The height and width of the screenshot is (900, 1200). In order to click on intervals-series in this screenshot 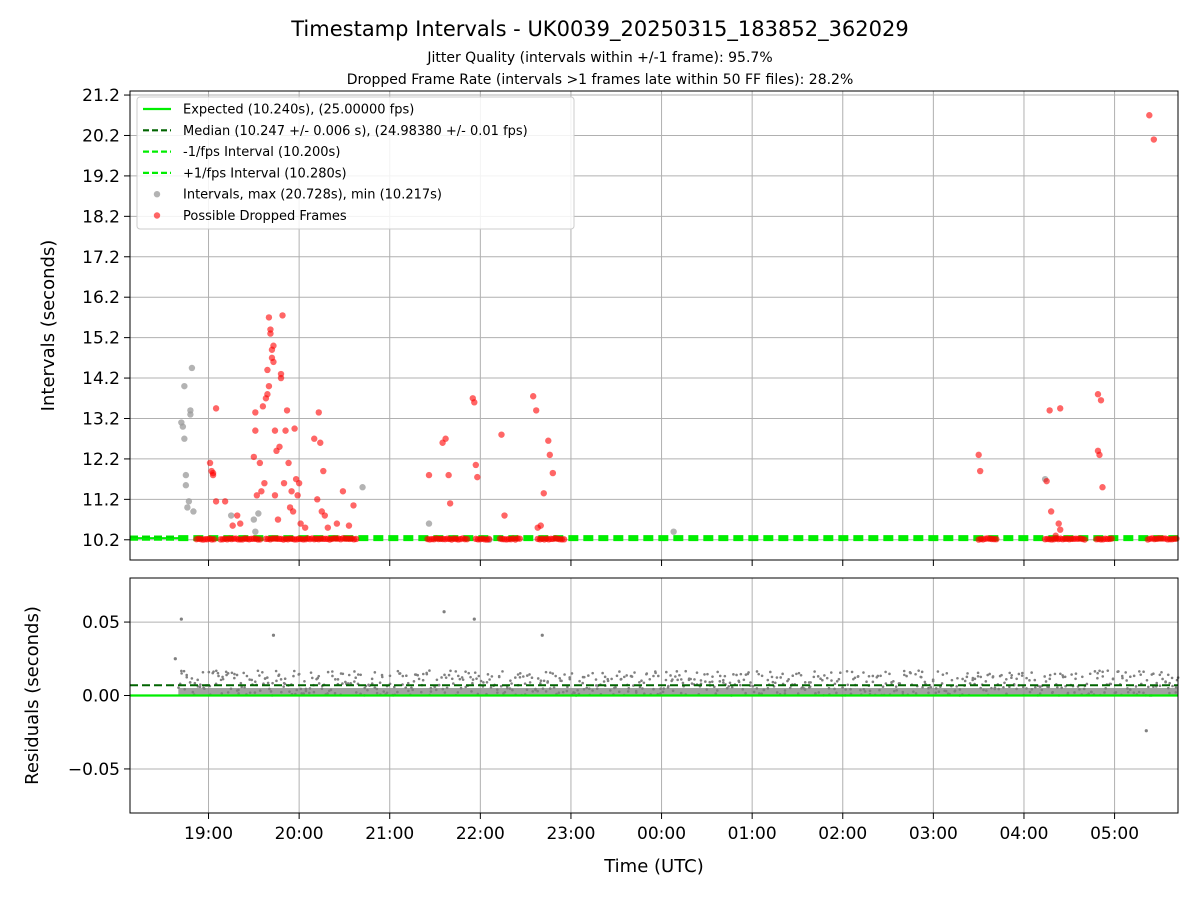, I will do `click(613, 453)`.